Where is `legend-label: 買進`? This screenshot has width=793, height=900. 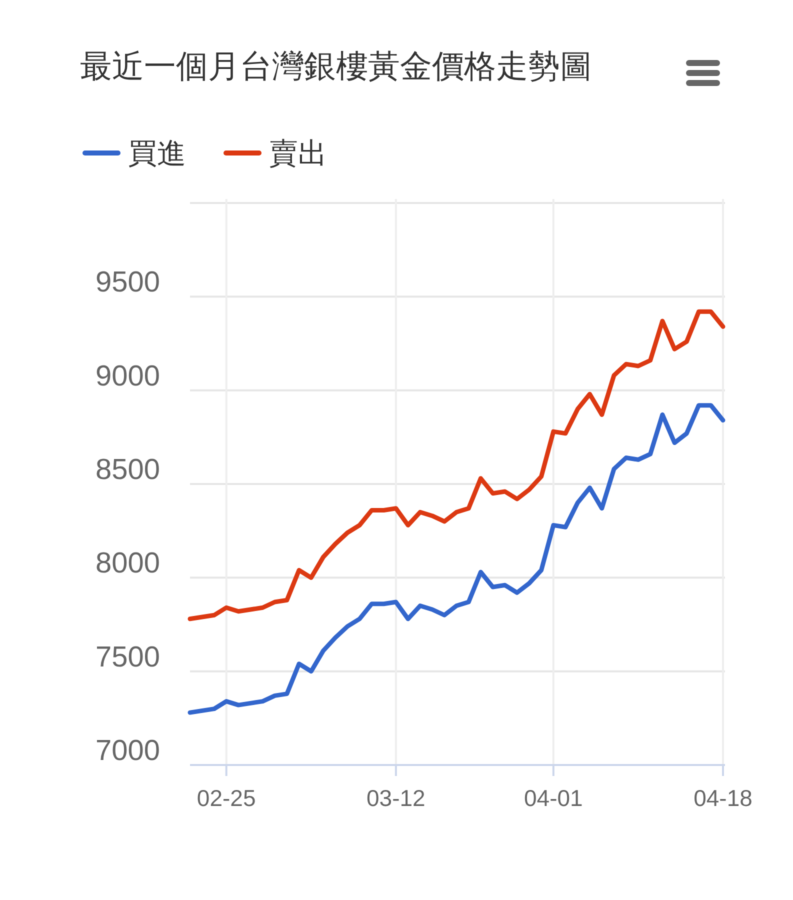 legend-label: 買進 is located at coordinates (157, 154).